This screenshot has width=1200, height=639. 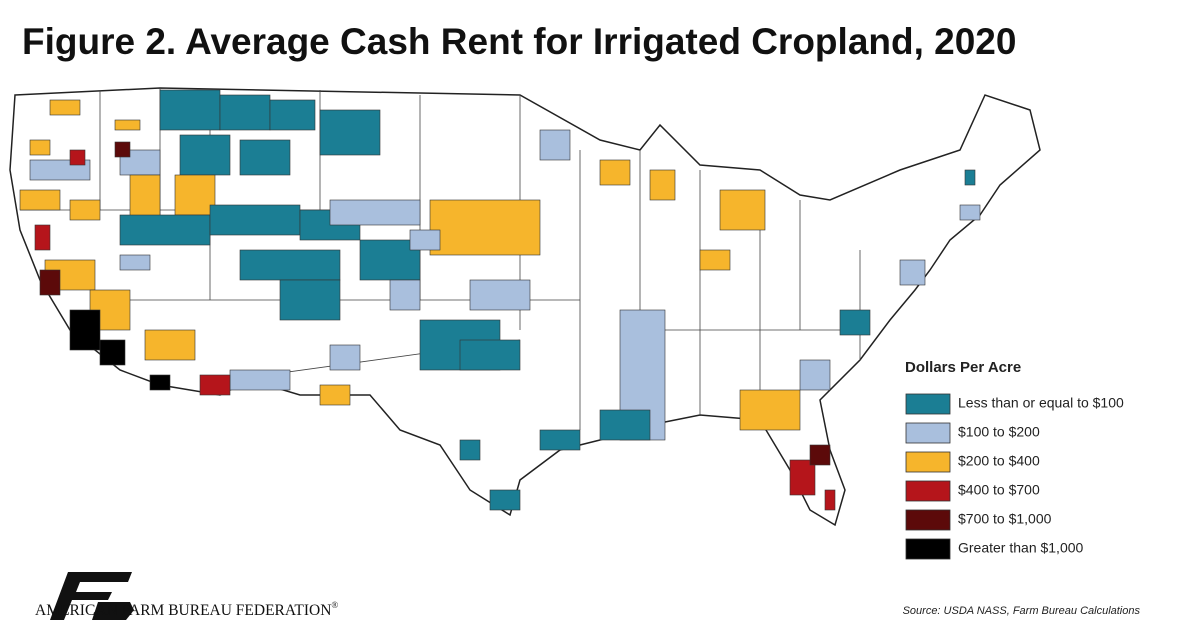 I want to click on legend-label: $400 to $700, so click(x=999, y=490).